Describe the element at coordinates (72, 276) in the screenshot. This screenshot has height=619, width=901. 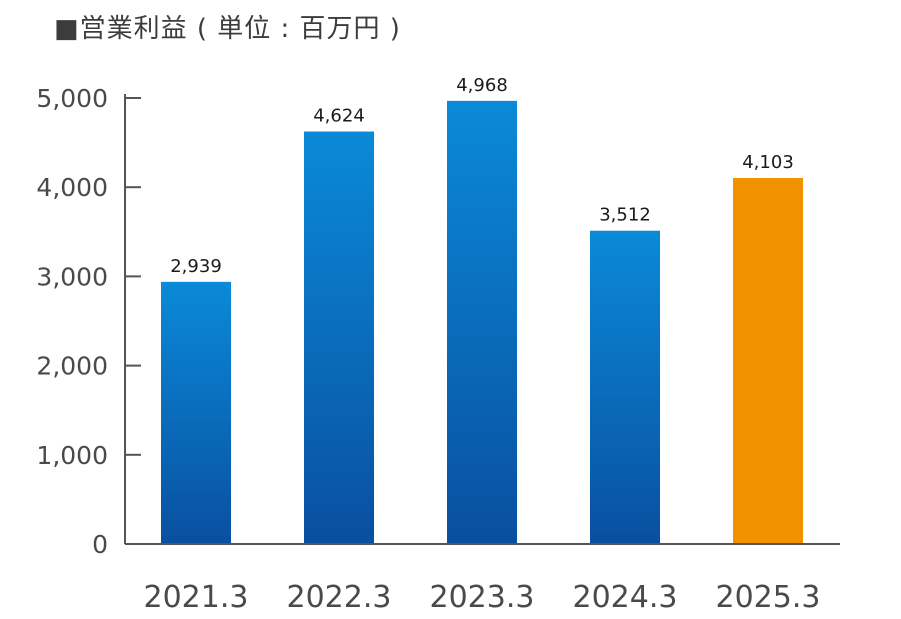
I see `y-tick-label-3000: 3,000` at that location.